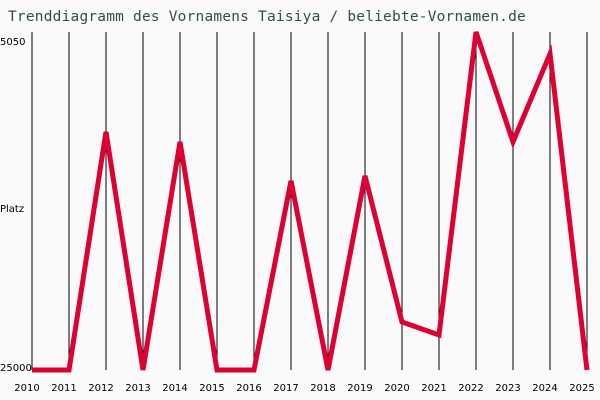 The width and height of the screenshot is (600, 400). I want to click on x-tick-label: 2024, so click(544, 388).